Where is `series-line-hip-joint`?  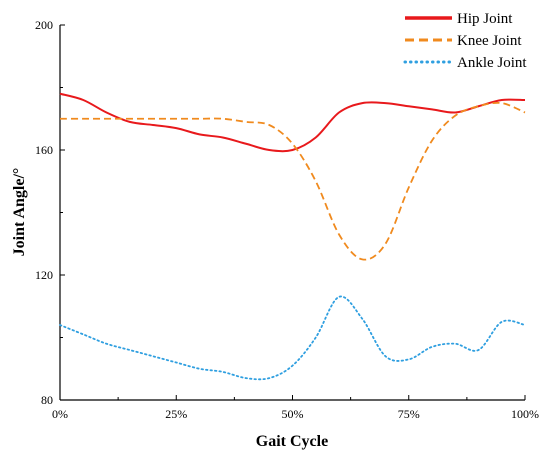
series-line-hip-joint is located at coordinates (292, 122).